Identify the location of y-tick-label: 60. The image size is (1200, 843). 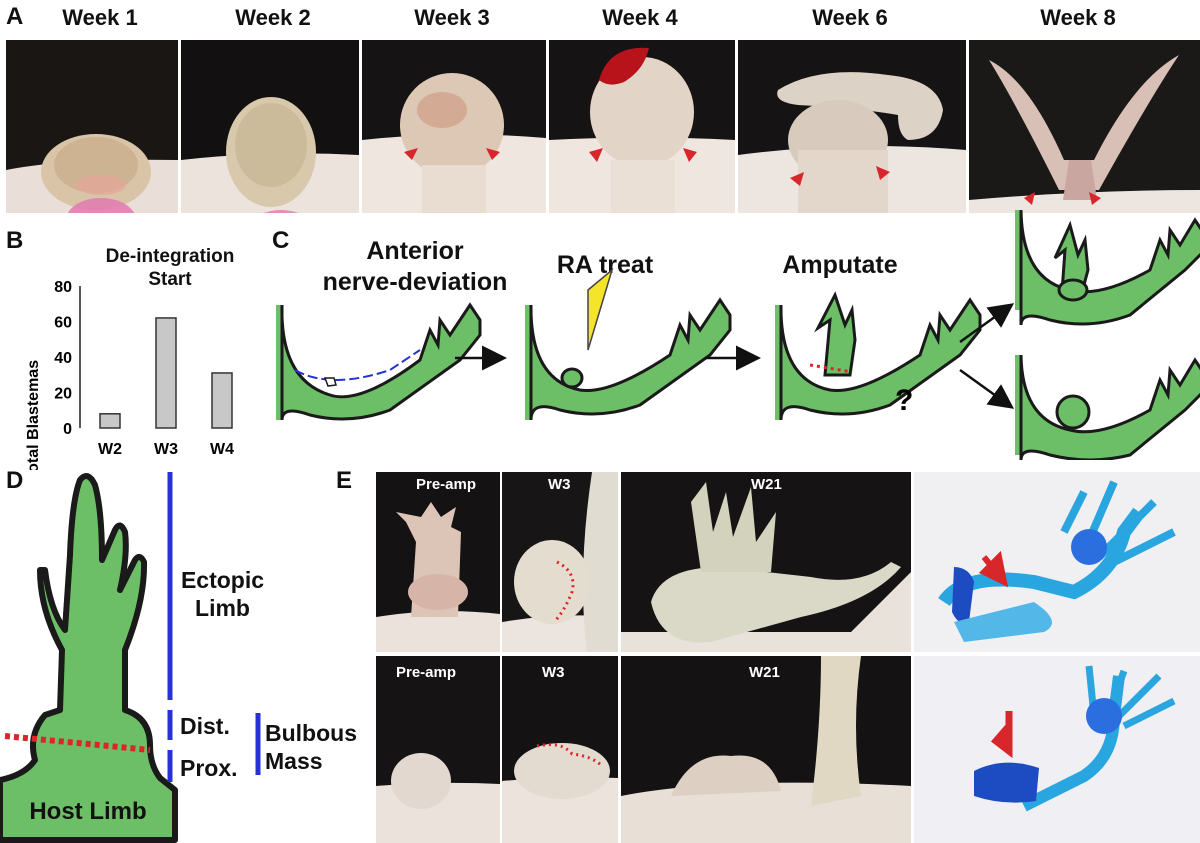
(63, 323).